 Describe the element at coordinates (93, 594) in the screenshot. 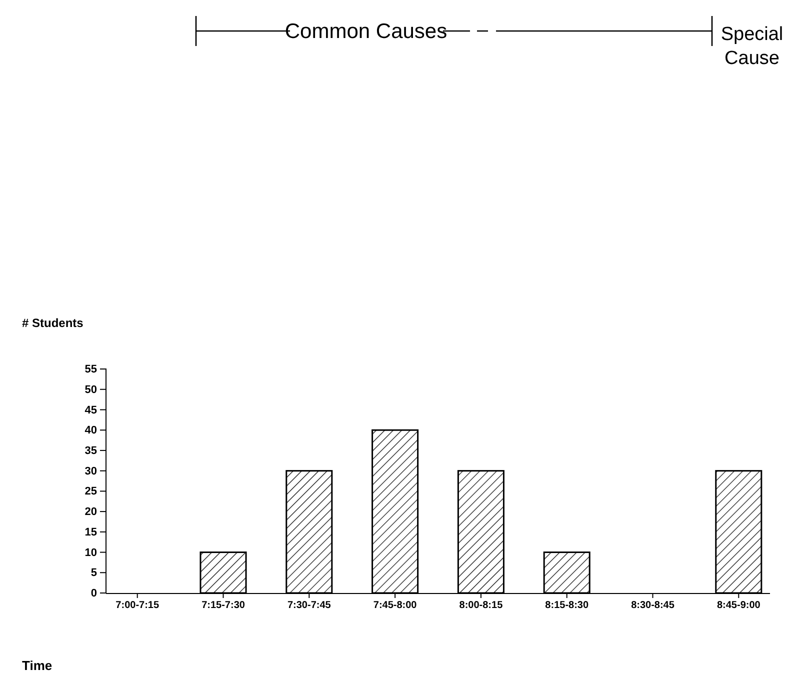

I see `y-tick-label: 0` at that location.